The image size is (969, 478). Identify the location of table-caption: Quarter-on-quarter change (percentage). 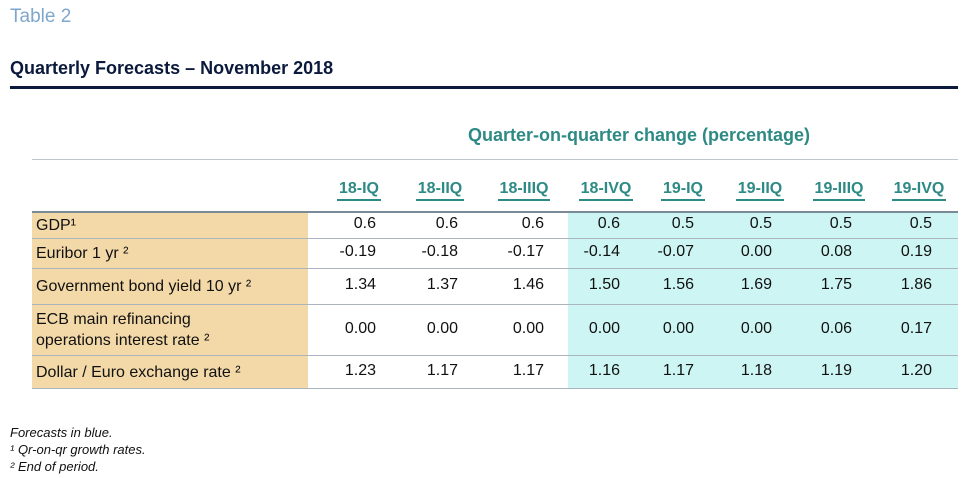
(639, 135).